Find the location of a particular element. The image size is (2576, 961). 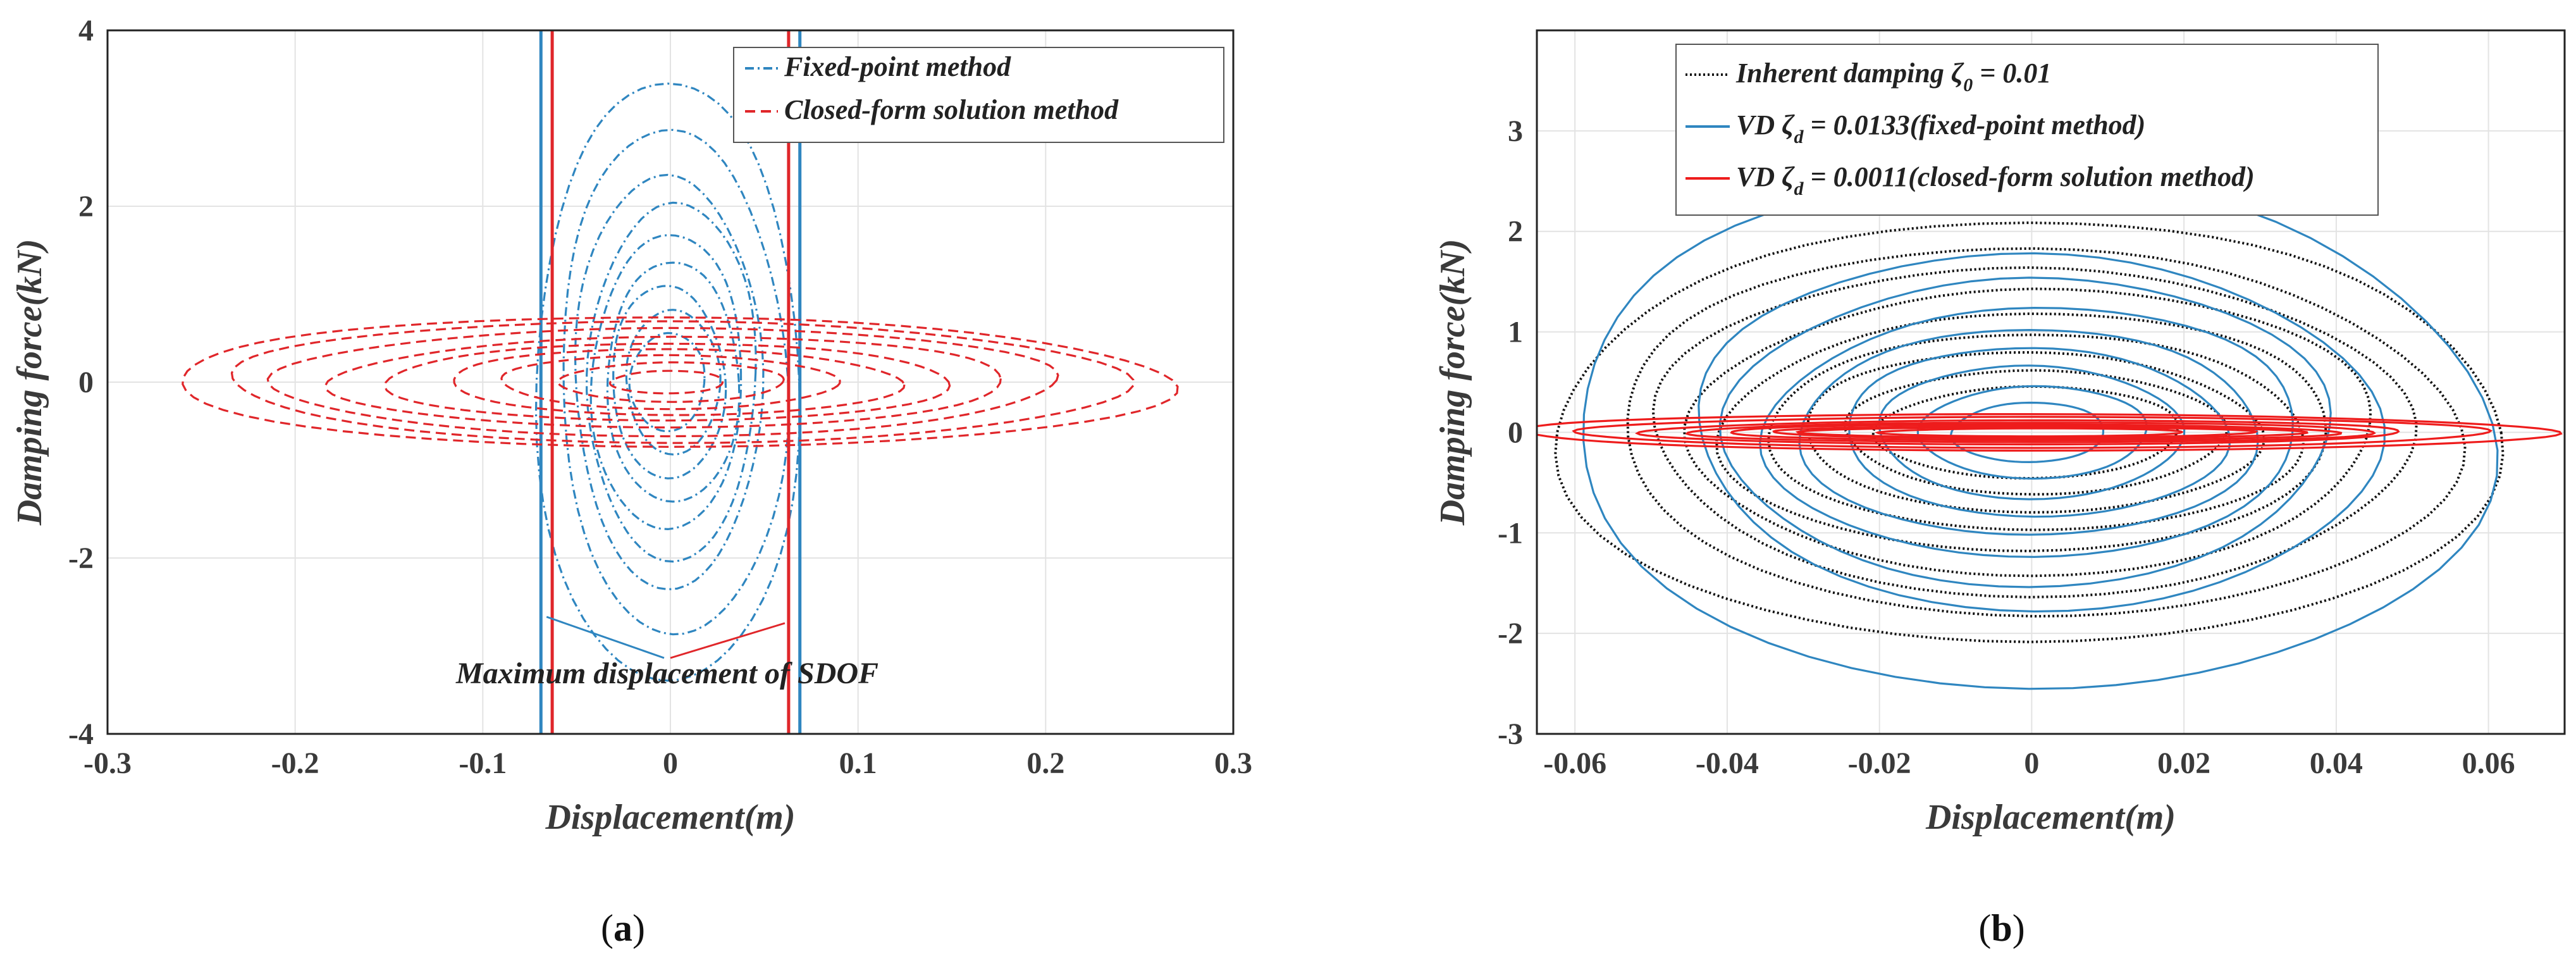

x-tick-label: 0.04 is located at coordinates (2336, 763).